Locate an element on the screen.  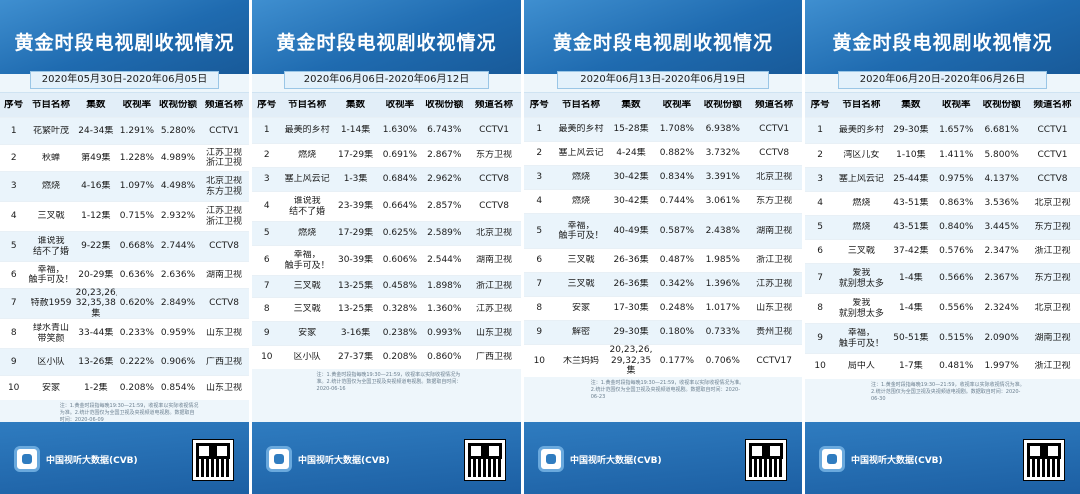
date-range: 2020年05月30日-2020年06月05日 is located at coordinates (124, 80).